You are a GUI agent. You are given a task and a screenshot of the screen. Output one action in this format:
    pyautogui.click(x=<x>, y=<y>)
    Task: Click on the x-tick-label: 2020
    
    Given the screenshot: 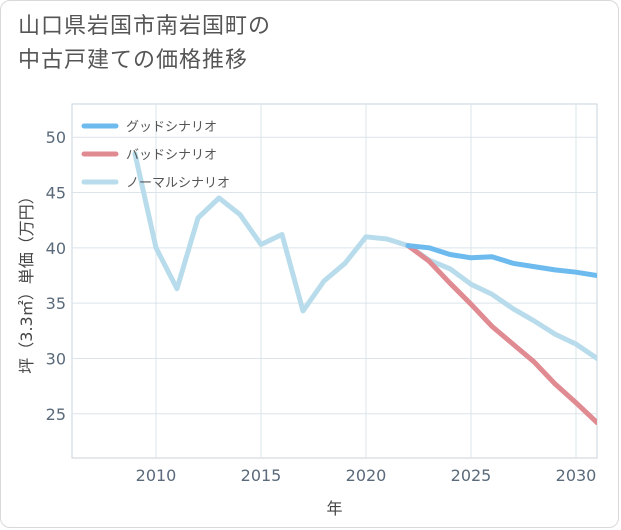 What is the action you would take?
    pyautogui.click(x=366, y=475)
    